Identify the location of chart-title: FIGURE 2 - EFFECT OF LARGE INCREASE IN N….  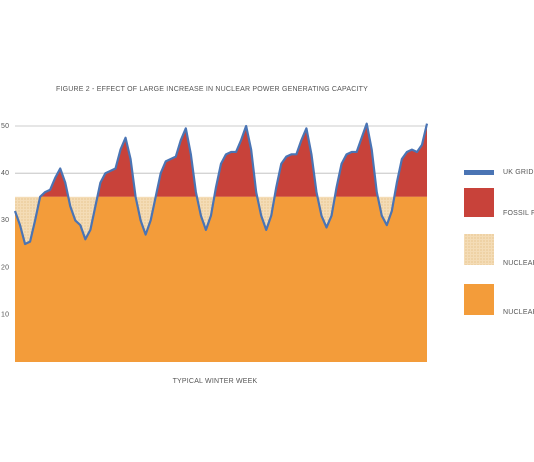
(212, 89).